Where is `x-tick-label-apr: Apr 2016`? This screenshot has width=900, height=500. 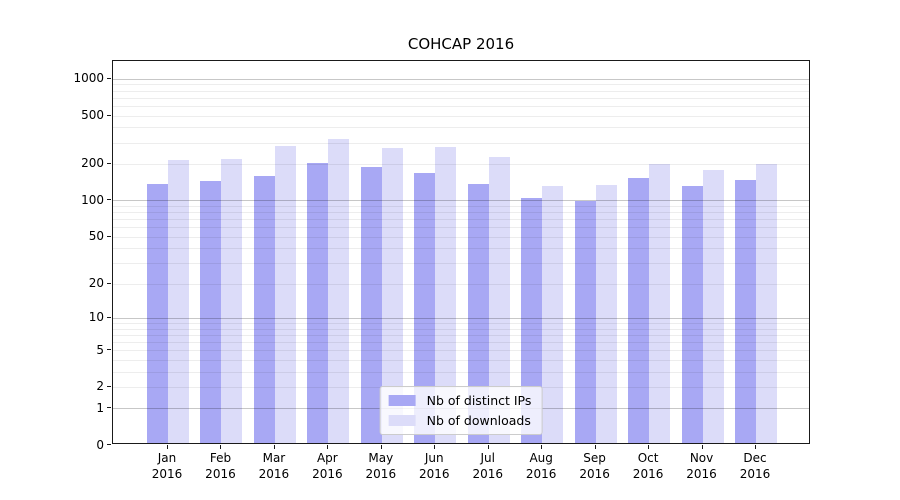 x-tick-label-apr: Apr 2016 is located at coordinates (327, 466).